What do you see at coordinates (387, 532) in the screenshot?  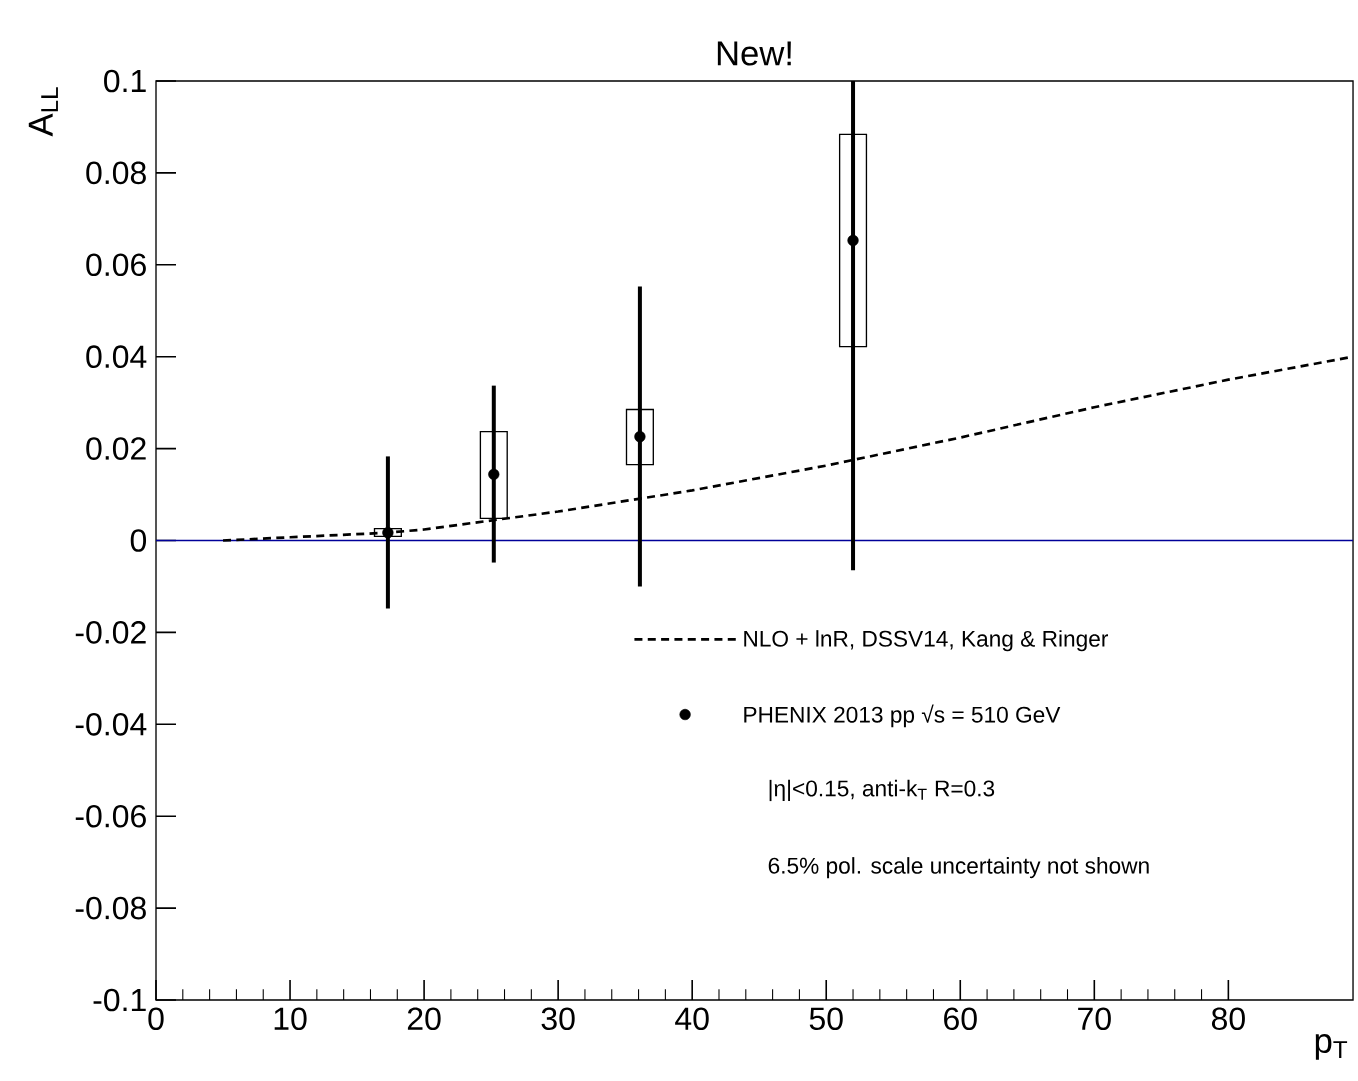 I see `bar` at bounding box center [387, 532].